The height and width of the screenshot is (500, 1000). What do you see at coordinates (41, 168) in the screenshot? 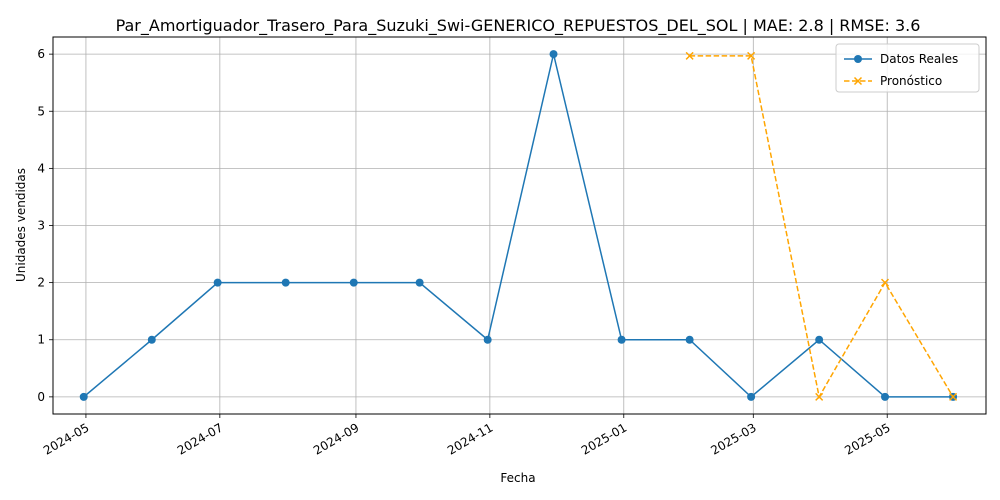
I see `y-tick-label: 4` at bounding box center [41, 168].